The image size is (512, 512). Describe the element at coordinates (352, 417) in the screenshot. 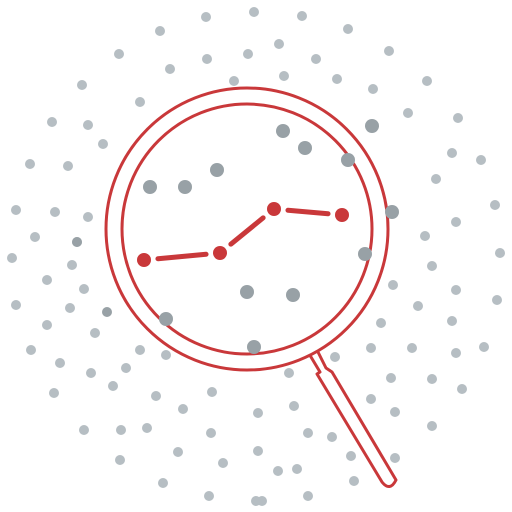

I see `magnifier-handle` at that location.